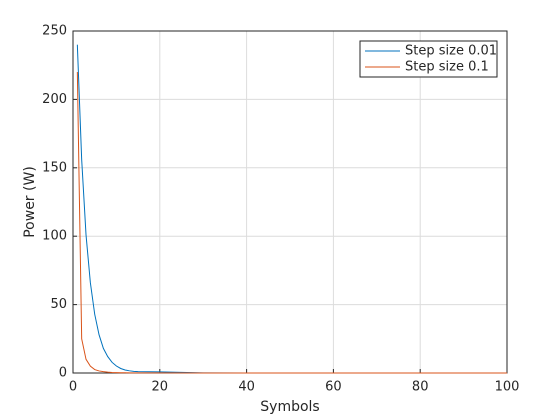  Describe the element at coordinates (447, 67) in the screenshot. I see `legend-label: Step size 0.1` at that location.